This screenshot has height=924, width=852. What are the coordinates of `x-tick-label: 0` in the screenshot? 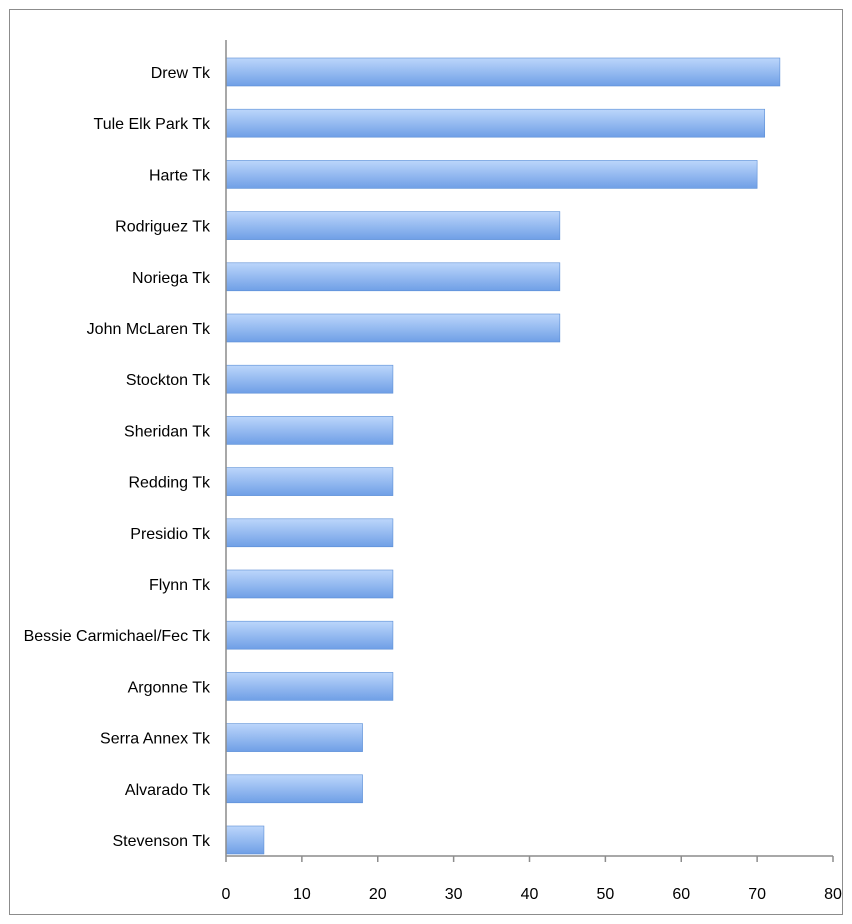 It's located at (226, 894).